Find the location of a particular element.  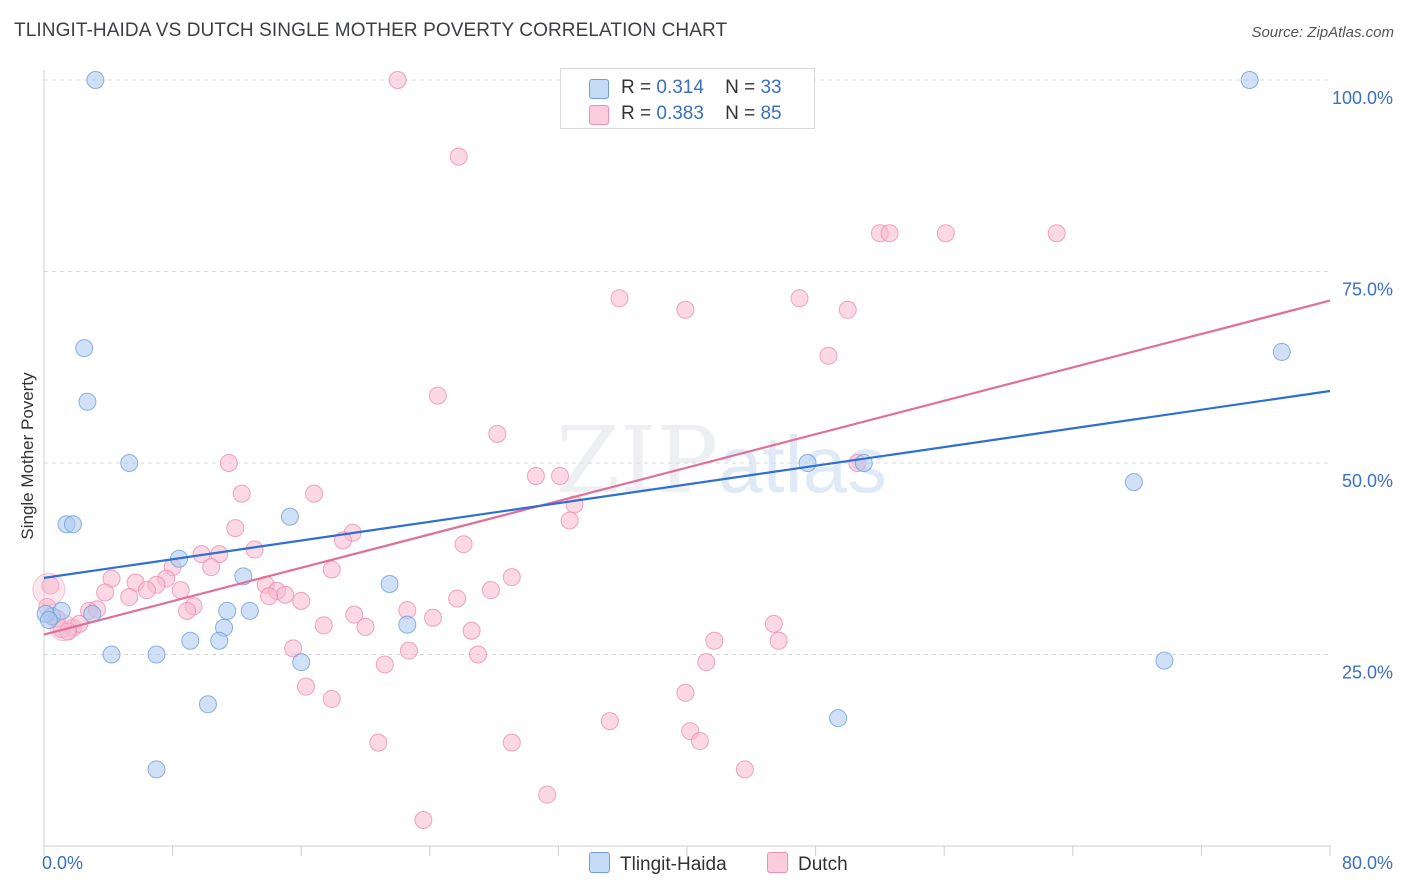

series-name: Dutch is located at coordinates (823, 864).